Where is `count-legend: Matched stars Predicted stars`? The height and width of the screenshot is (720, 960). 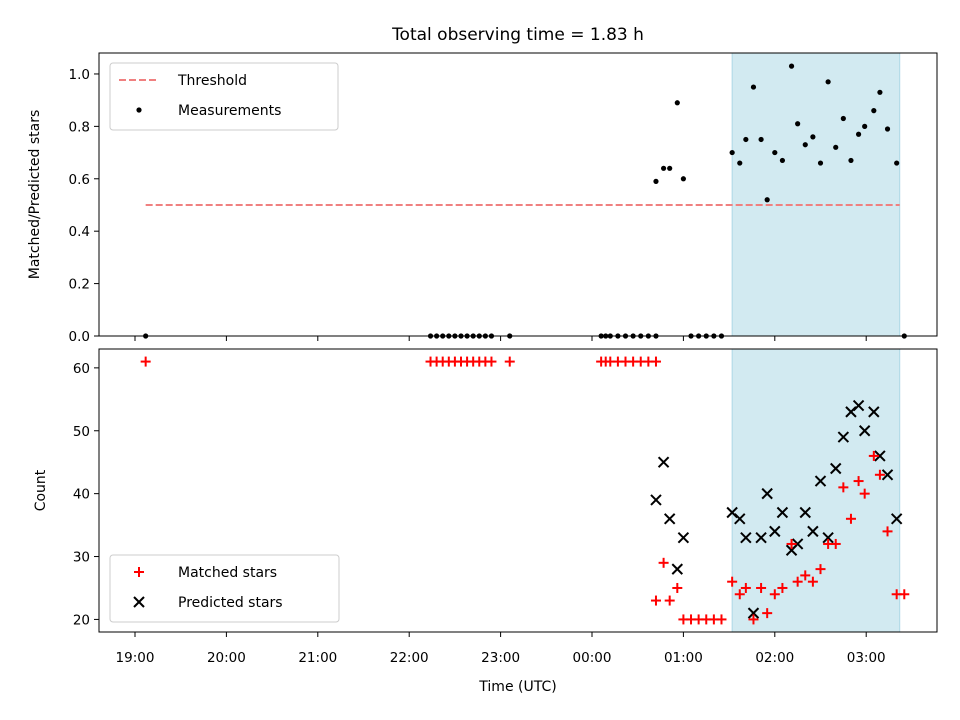
count-legend: Matched stars Predicted stars is located at coordinates (224, 588).